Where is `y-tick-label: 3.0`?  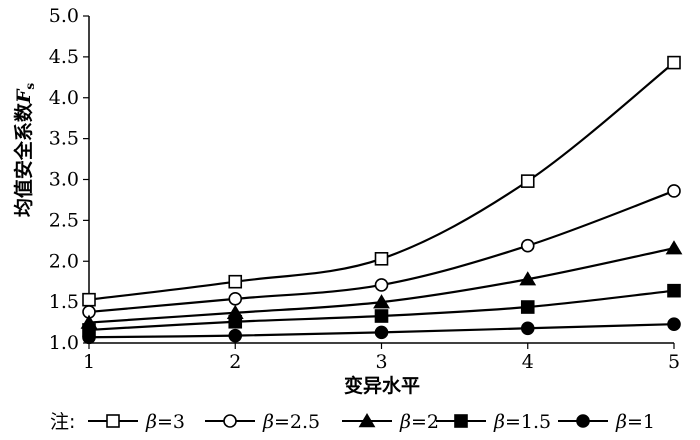
y-tick-label: 3.0 is located at coordinates (64, 180).